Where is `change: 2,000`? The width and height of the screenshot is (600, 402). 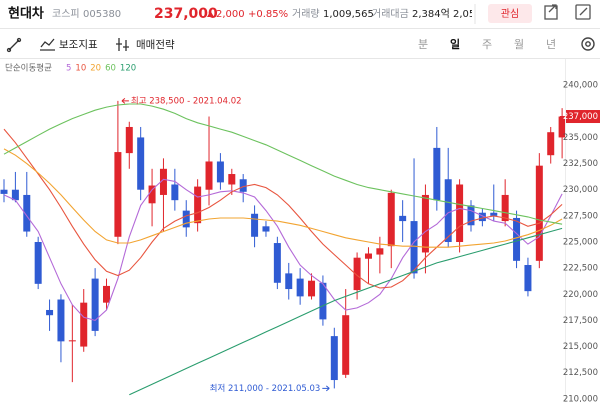 change: 2,000 is located at coordinates (230, 14).